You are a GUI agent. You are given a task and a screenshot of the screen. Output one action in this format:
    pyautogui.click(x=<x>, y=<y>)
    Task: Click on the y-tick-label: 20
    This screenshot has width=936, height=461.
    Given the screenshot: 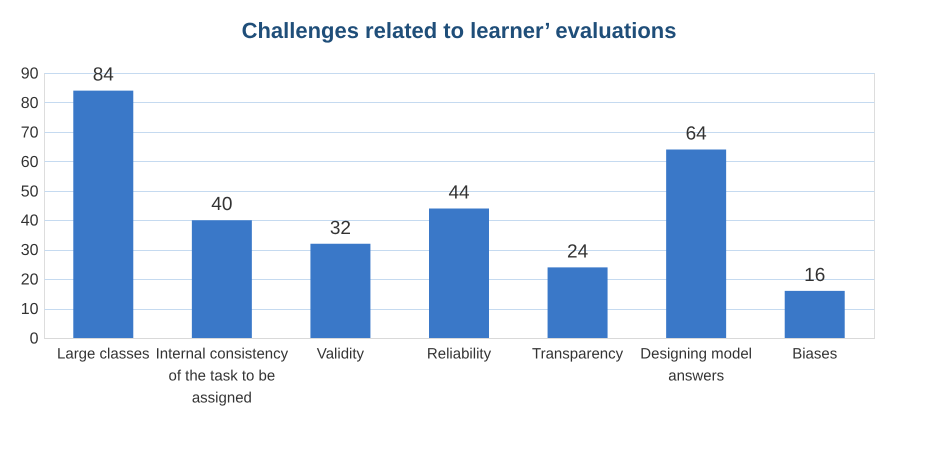 What is the action you would take?
    pyautogui.click(x=29, y=280)
    